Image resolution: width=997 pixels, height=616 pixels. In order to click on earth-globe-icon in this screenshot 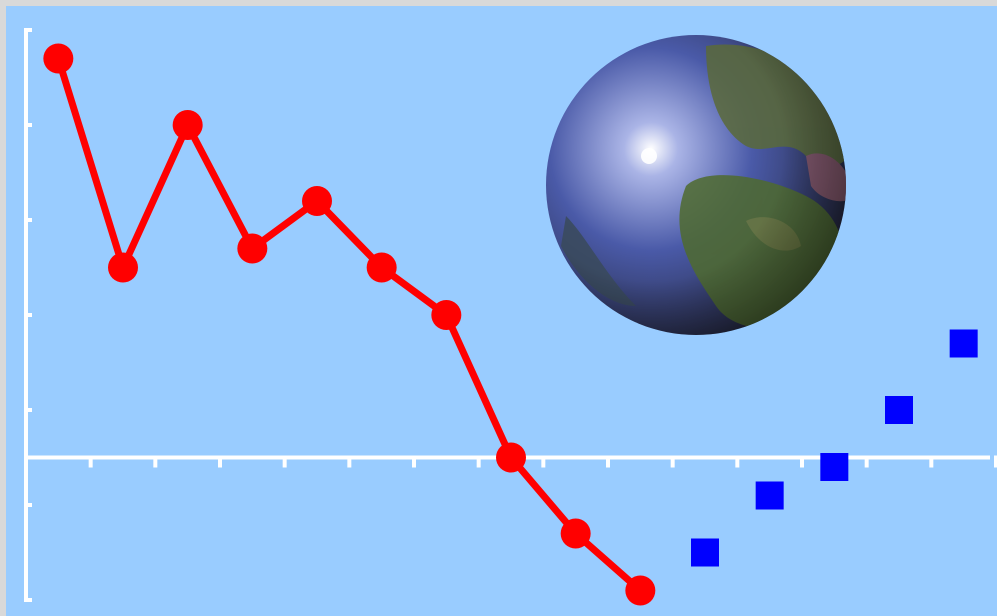, I will do `click(696, 185)`.